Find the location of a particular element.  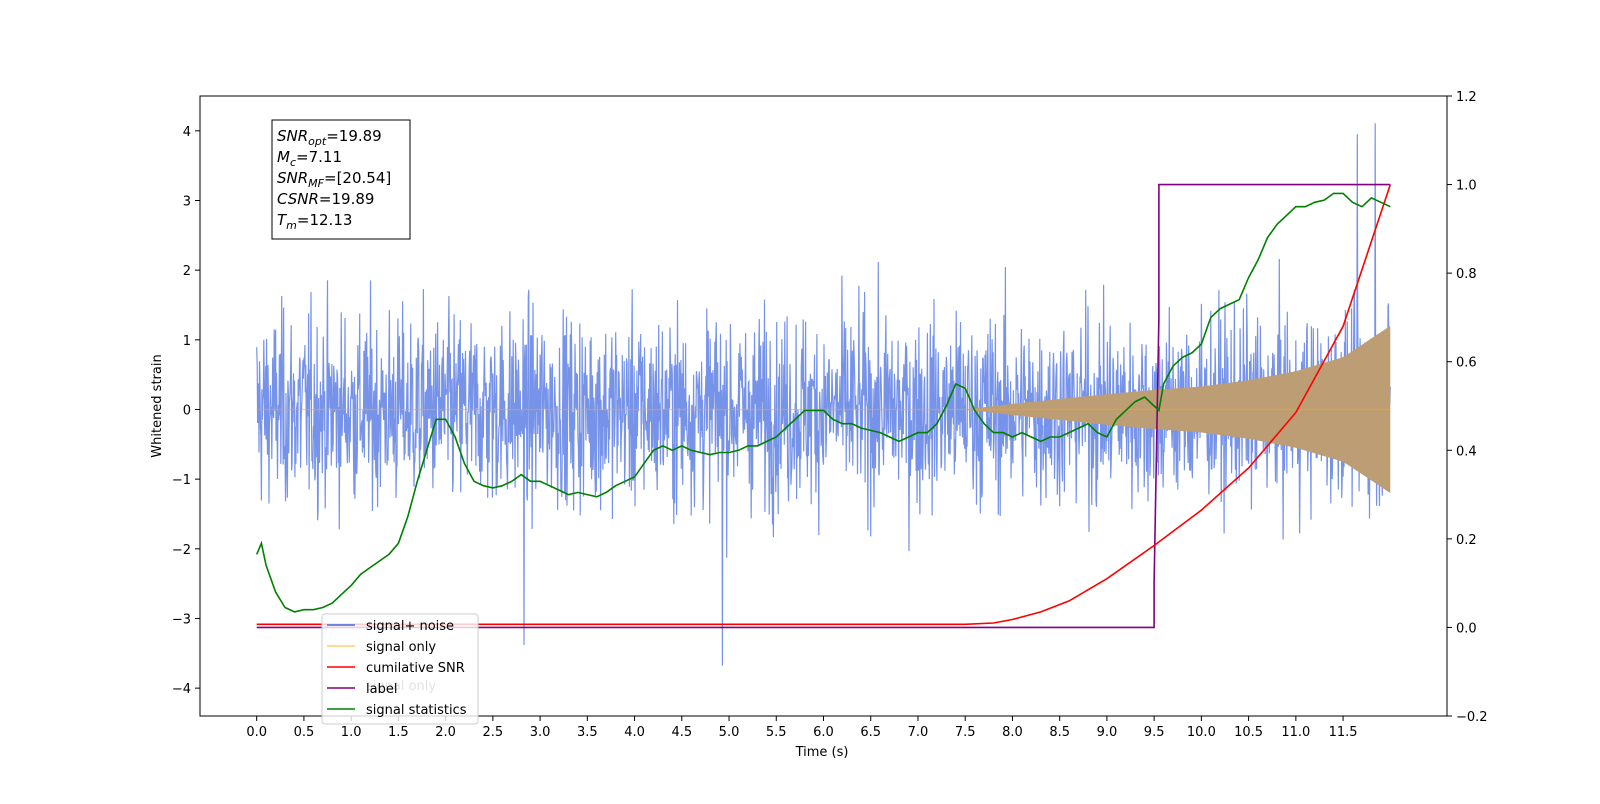

info-symbol: T is located at coordinates (282, 220).